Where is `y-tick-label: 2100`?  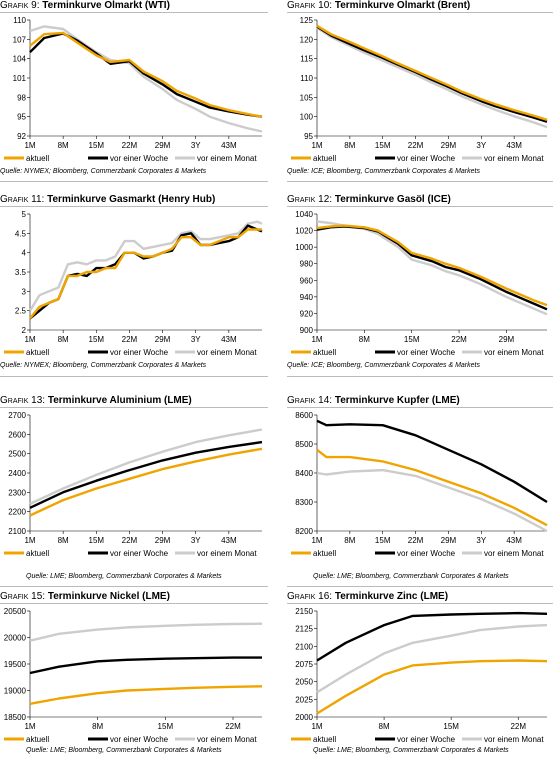 y-tick-label: 2100 is located at coordinates (304, 646).